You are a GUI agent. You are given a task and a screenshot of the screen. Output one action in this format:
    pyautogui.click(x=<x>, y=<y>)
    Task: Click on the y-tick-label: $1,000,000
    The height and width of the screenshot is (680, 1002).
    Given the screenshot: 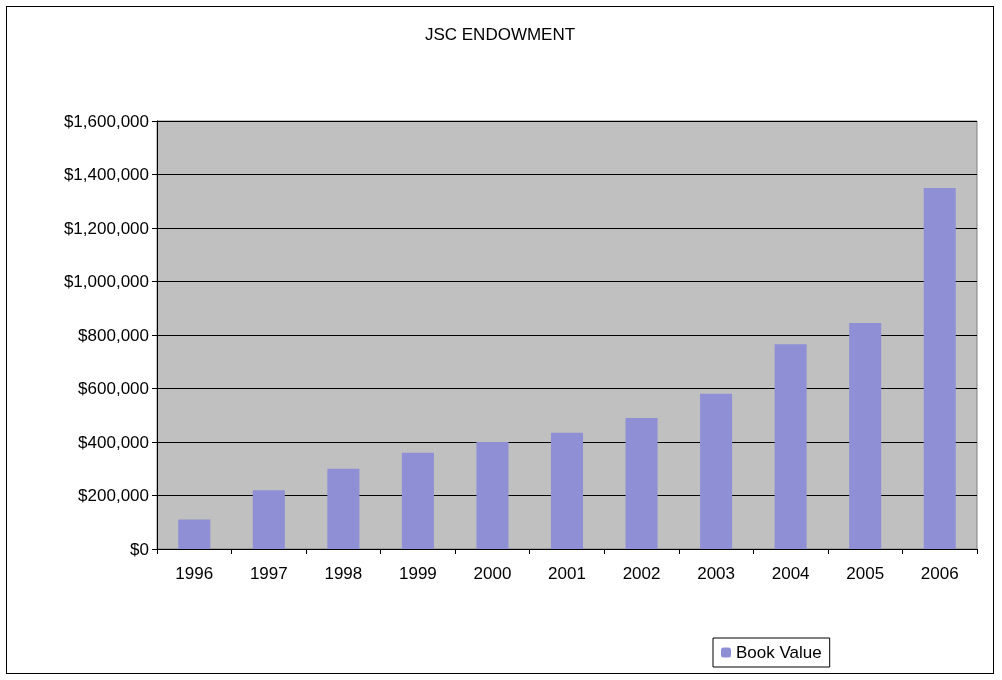 What is the action you would take?
    pyautogui.click(x=106, y=281)
    